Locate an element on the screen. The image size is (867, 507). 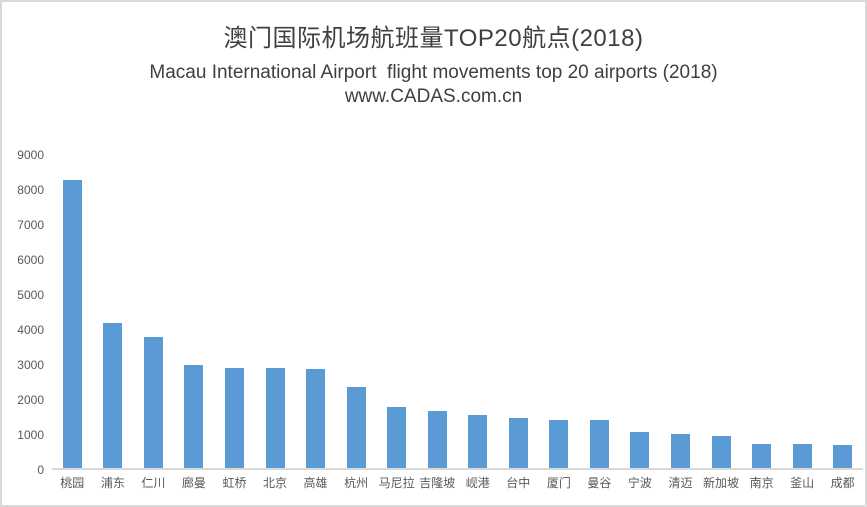
x-tick-label: 曼谷 is located at coordinates (599, 483).